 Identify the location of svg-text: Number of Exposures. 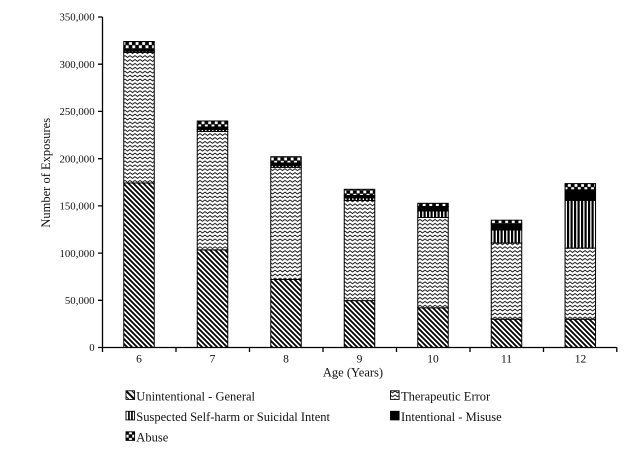
(46, 173).